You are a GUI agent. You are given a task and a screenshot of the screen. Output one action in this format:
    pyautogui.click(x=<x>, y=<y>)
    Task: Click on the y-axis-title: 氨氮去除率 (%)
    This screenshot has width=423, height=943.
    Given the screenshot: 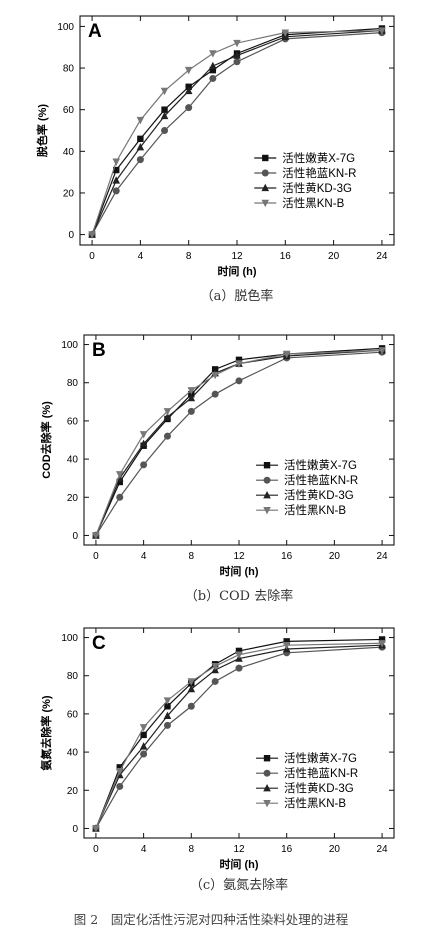 What is the action you would take?
    pyautogui.click(x=46, y=732)
    